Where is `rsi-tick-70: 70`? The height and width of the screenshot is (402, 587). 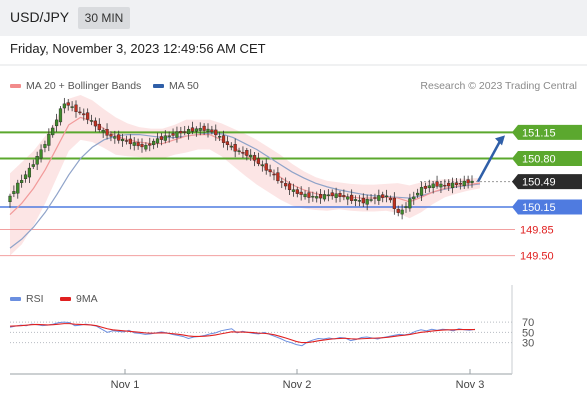 rsi-tick-70: 70 is located at coordinates (528, 323).